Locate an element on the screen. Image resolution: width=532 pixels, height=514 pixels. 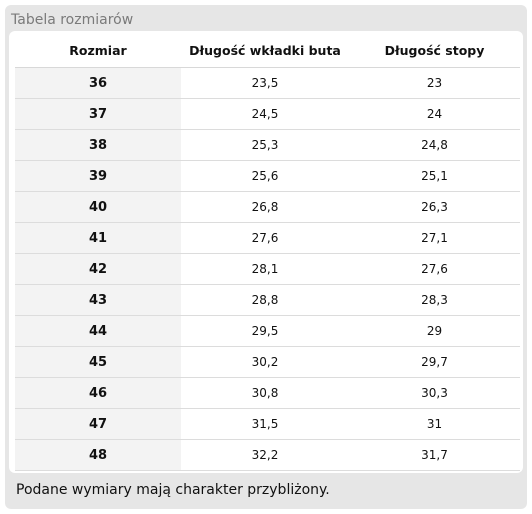
table-row: 43 28,8 28,3 is located at coordinates (267, 300).